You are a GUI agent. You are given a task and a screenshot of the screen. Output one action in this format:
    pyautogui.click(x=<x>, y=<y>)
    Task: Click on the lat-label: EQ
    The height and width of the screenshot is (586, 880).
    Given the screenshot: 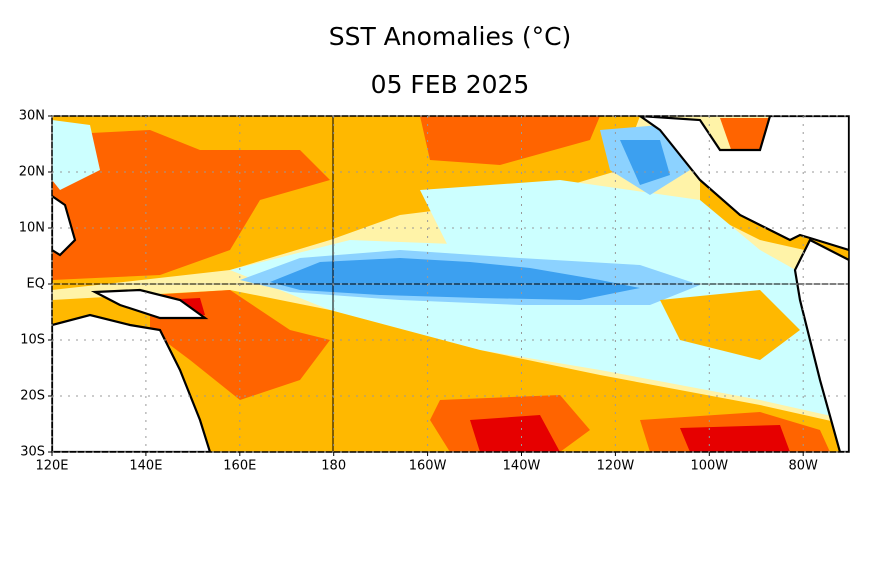 What is the action you would take?
    pyautogui.click(x=36, y=284)
    